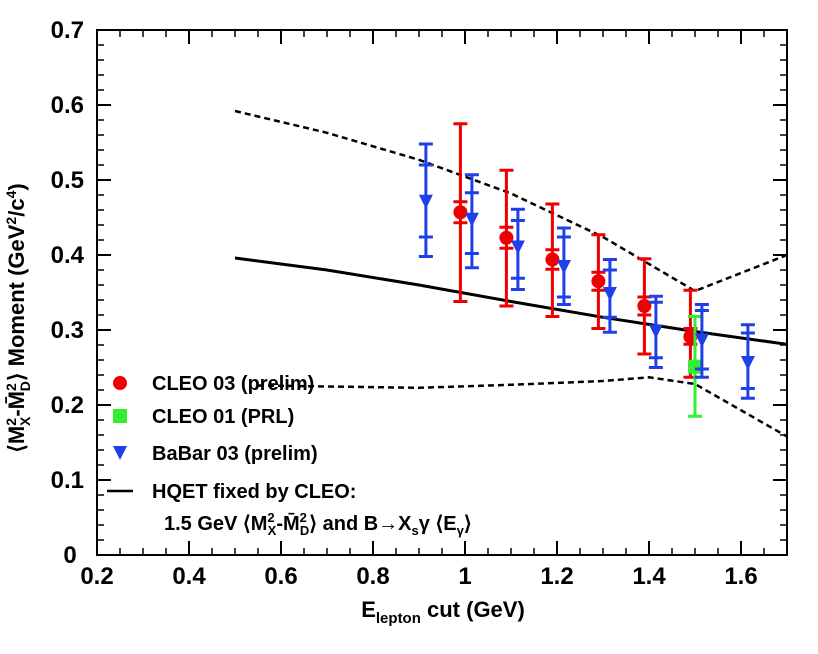 This screenshot has height=654, width=818. I want to click on x-tick-label: 0.4, so click(189, 576).